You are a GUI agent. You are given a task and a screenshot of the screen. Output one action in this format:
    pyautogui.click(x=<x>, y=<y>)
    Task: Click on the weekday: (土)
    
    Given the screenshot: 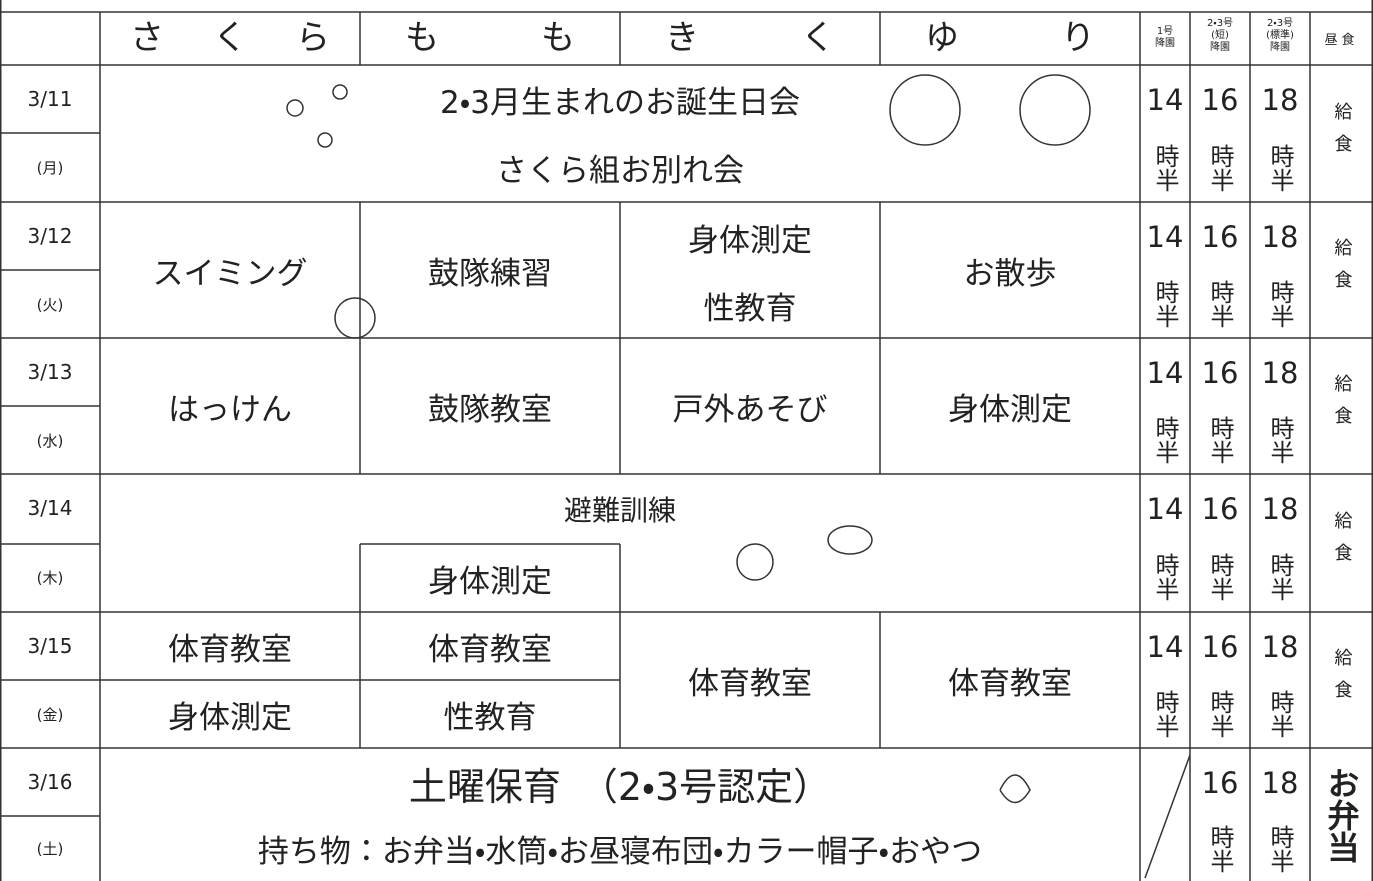 What is the action you would take?
    pyautogui.click(x=50, y=849)
    